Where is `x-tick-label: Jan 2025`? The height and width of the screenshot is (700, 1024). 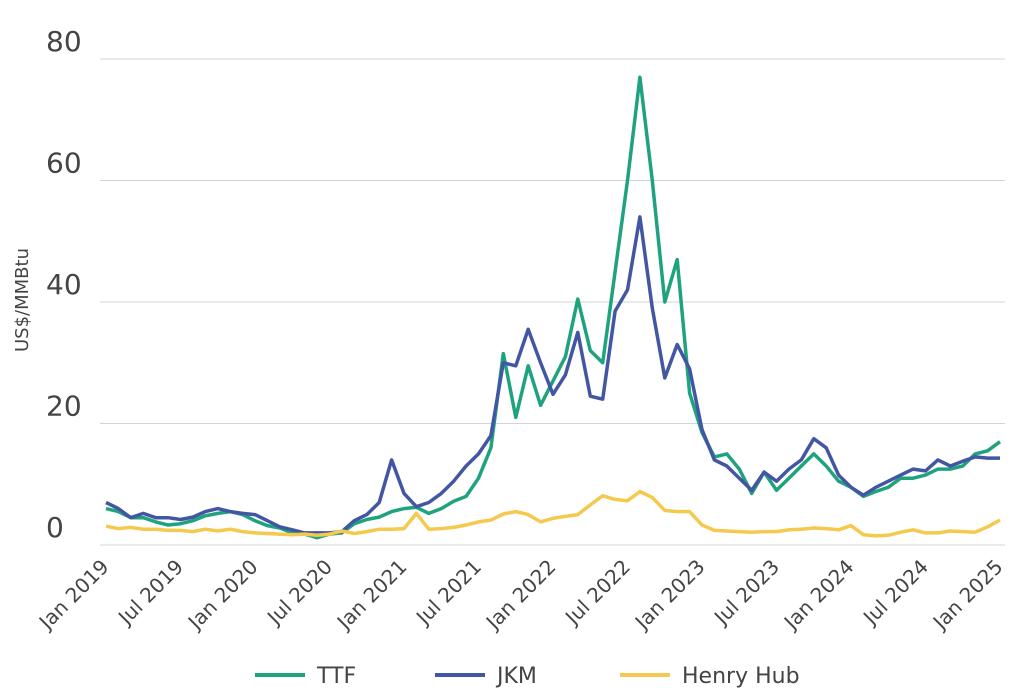
x-tick-label: Jan 2025 is located at coordinates (967, 595).